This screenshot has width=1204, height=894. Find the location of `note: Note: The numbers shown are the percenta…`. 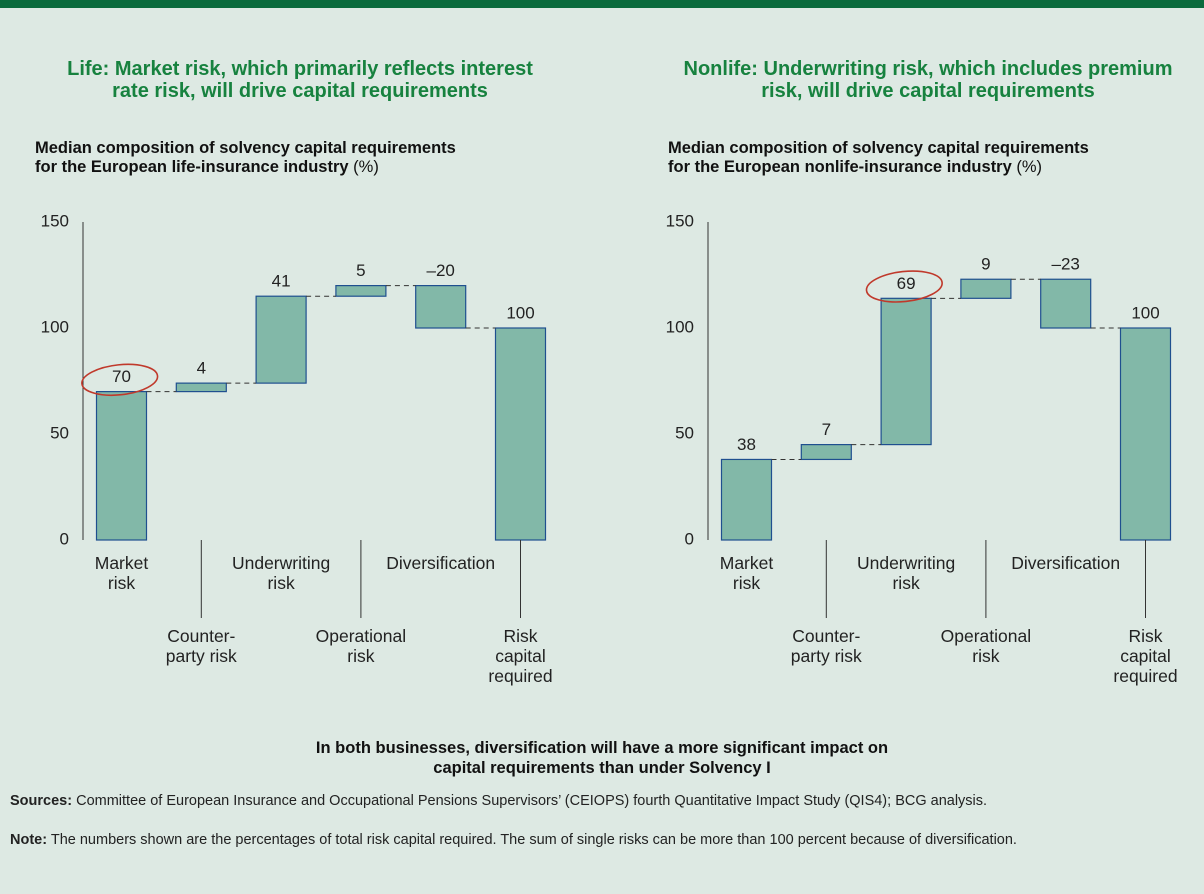

note: Note: The numbers shown are the percenta… is located at coordinates (585, 840).